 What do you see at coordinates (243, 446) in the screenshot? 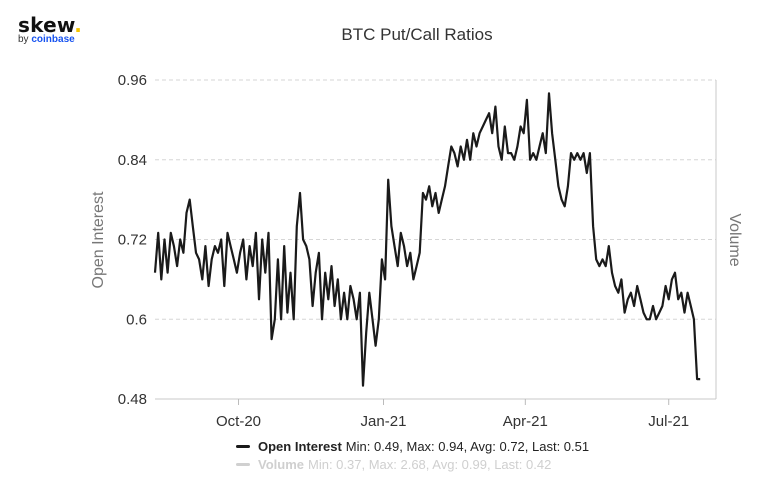
I see `legend-swatch-open-interest` at bounding box center [243, 446].